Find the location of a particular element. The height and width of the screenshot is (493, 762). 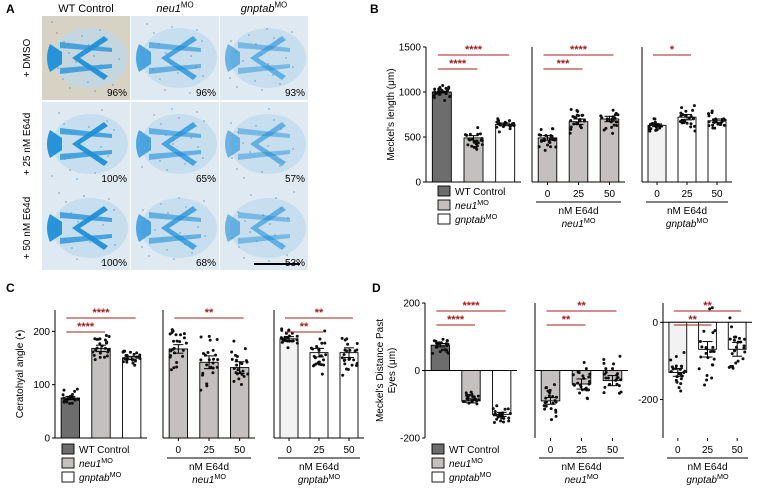

y-tick-label: 0 is located at coordinates (47, 439).